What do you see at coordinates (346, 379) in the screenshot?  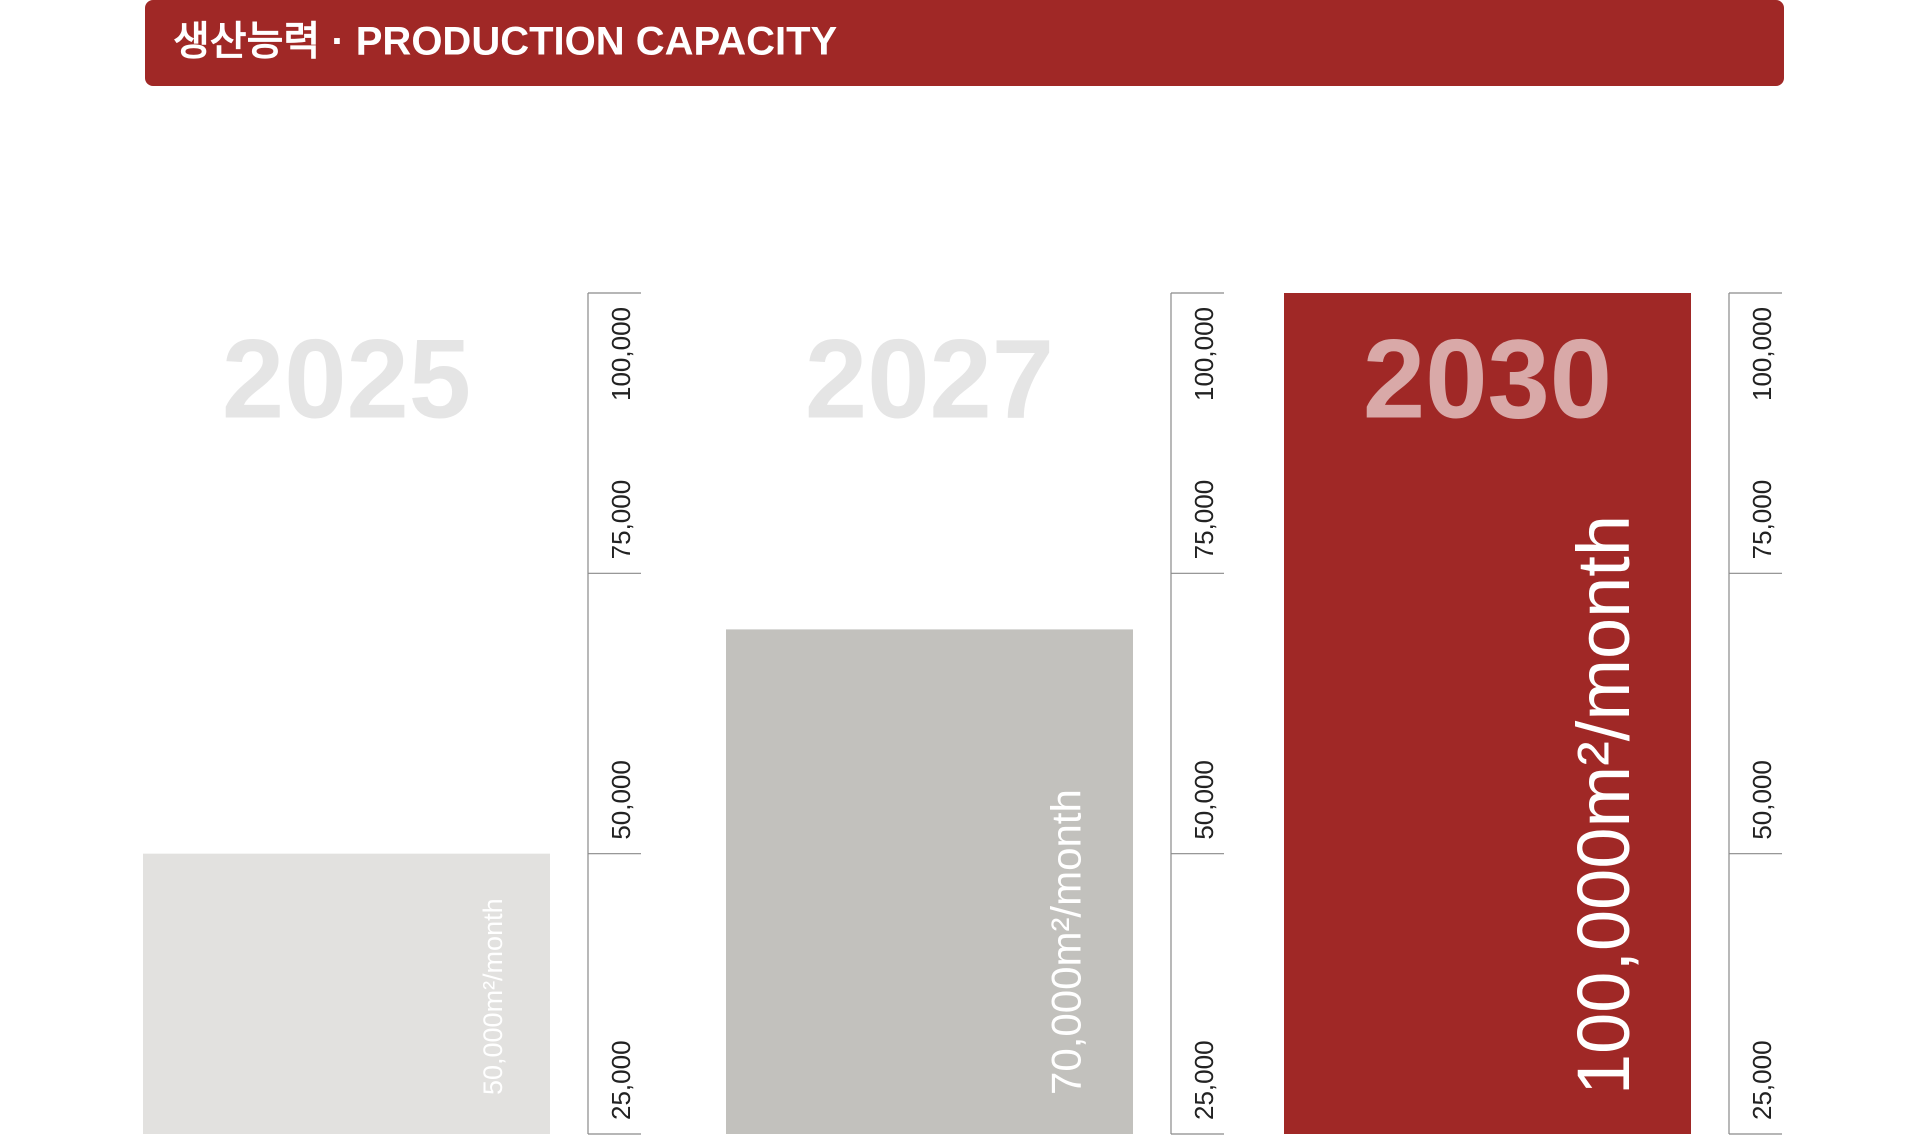 I see `year-label: 2025` at bounding box center [346, 379].